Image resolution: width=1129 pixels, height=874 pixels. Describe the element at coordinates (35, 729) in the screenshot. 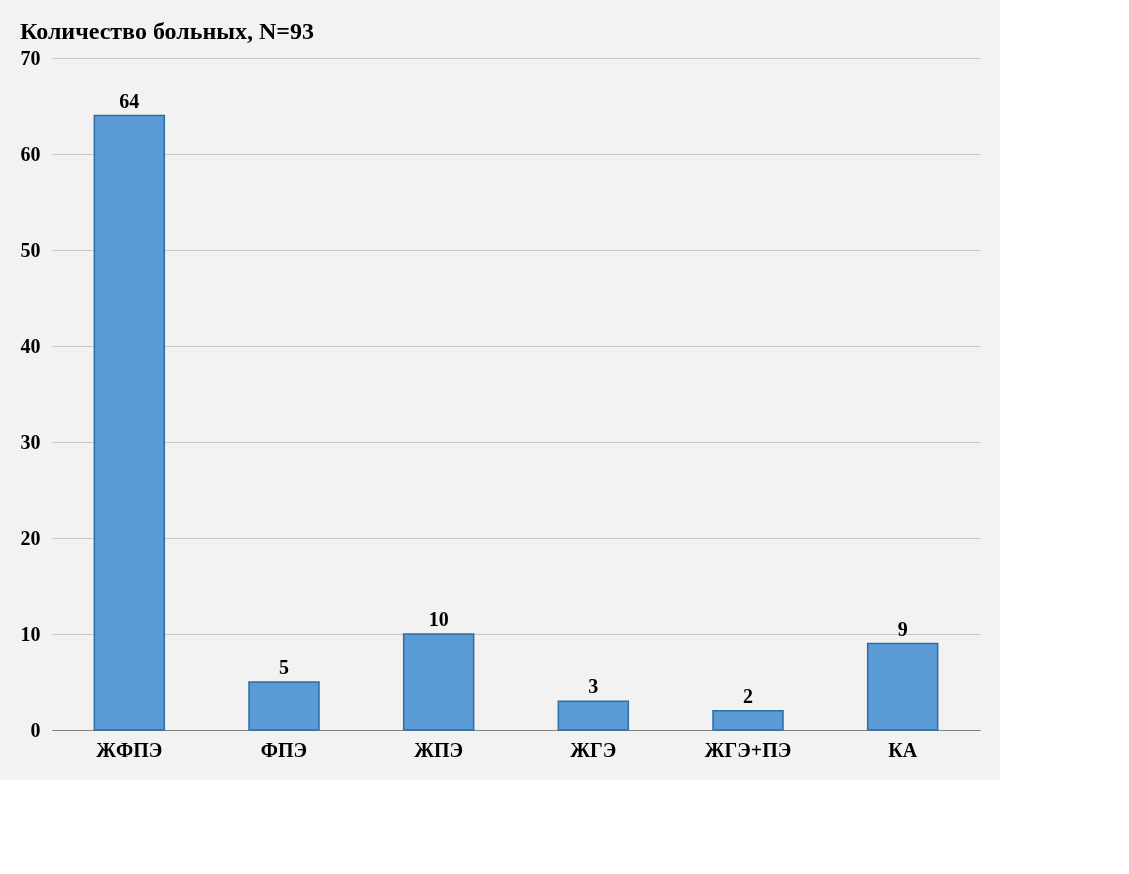

I see `y-tick-label: 0` at that location.